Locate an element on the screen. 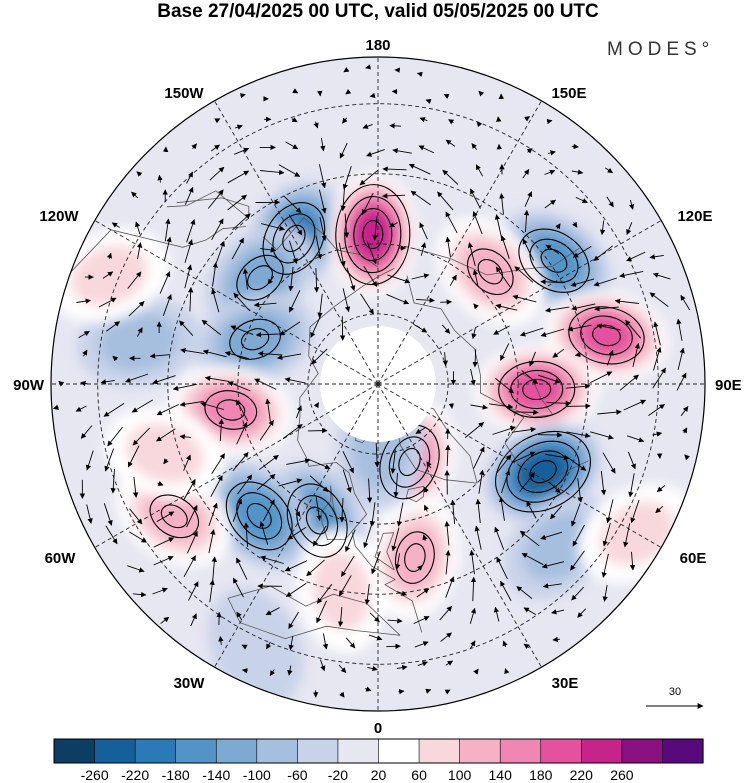 This screenshot has width=750, height=783. colorbar-tick-label: 20 is located at coordinates (379, 775).